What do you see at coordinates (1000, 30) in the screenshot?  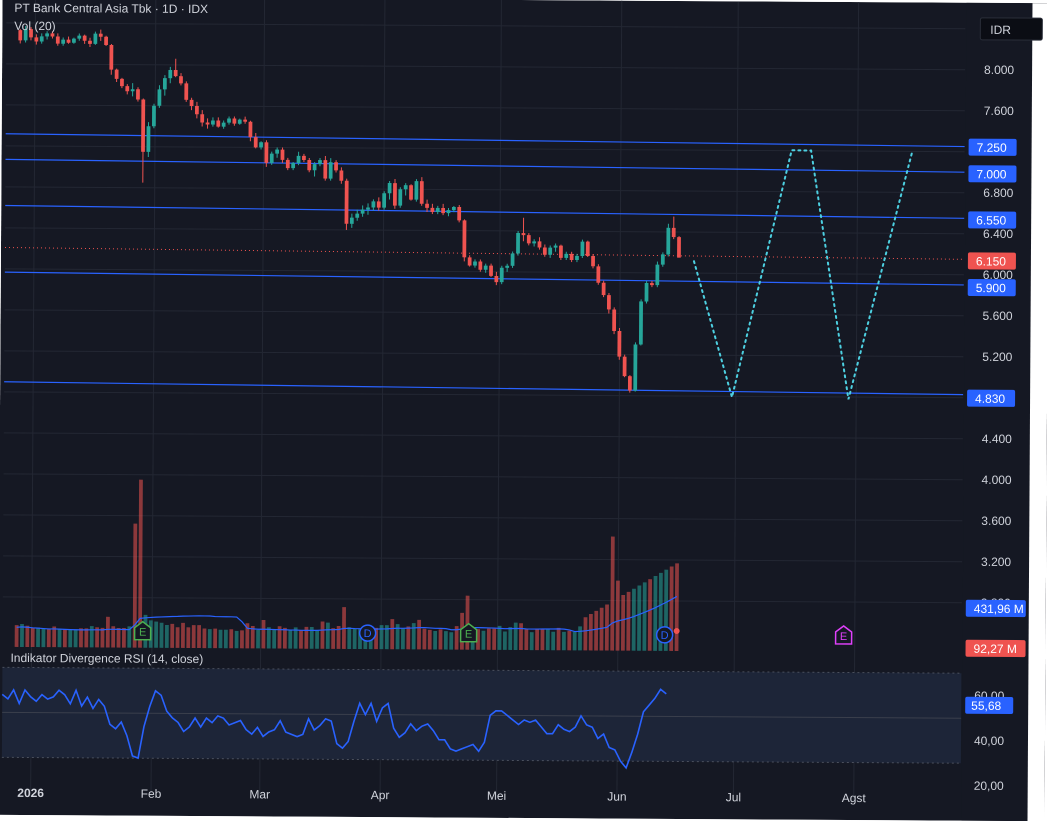 I see `currency-button: IDR` at bounding box center [1000, 30].